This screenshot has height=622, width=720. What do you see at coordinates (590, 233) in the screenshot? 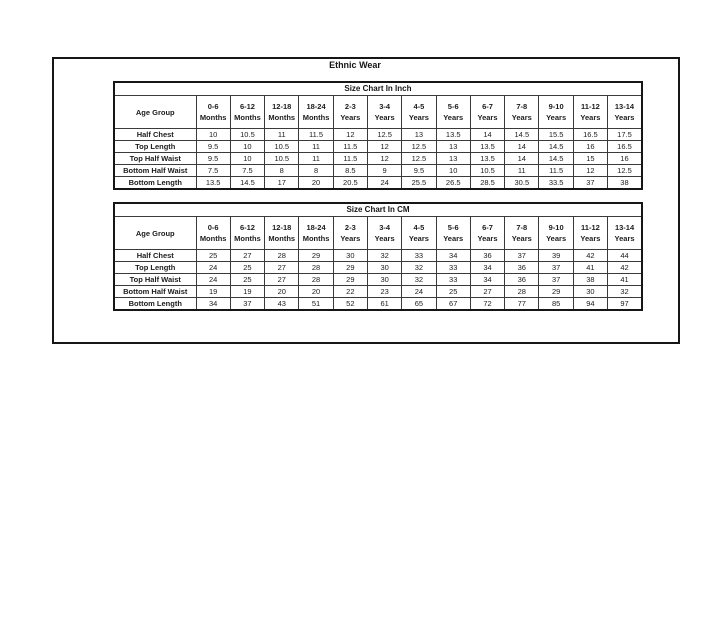
I see `column-header: 11-12 Years` at bounding box center [590, 233].